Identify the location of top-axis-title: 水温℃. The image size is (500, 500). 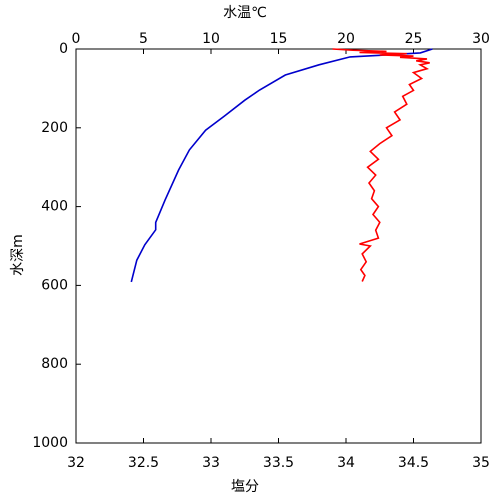
(245, 13).